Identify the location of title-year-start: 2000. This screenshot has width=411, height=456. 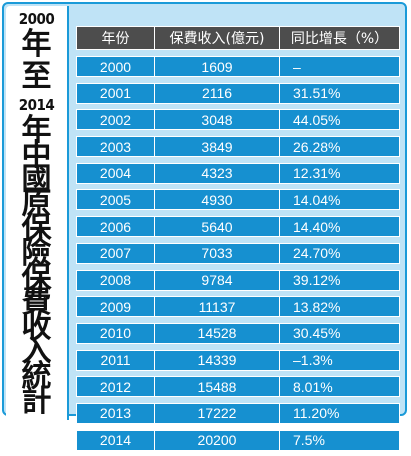
(36, 19).